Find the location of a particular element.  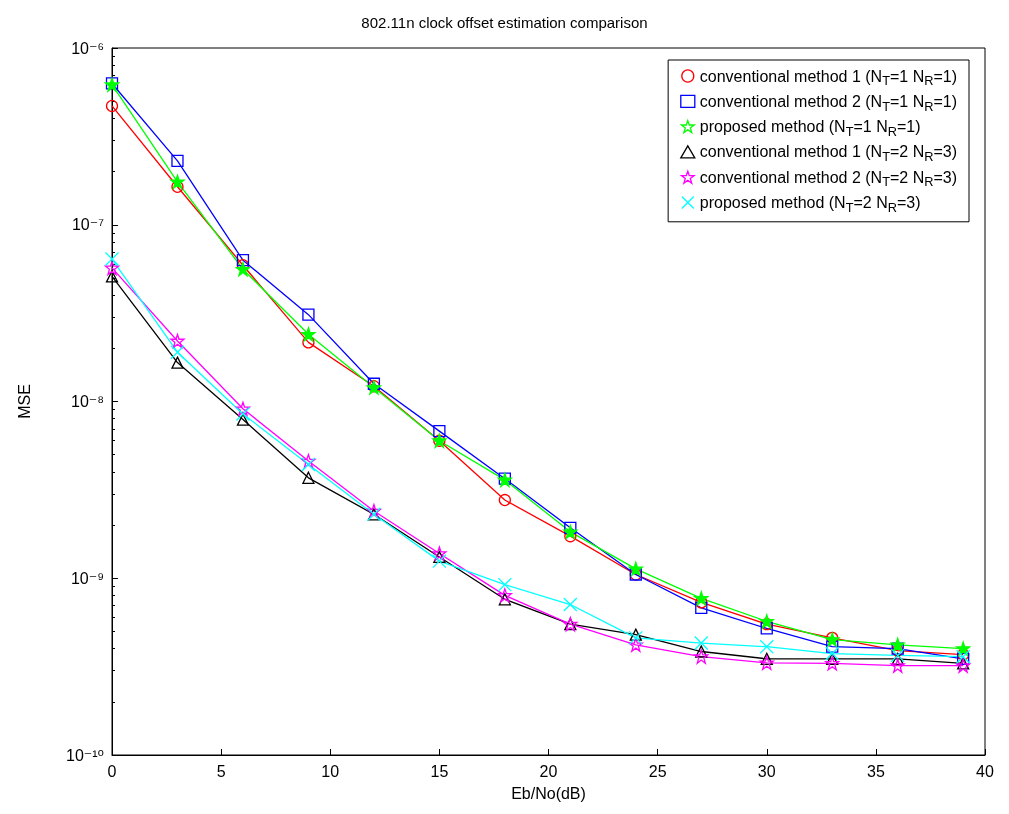

y-tick-label: 10⁻⁸ is located at coordinates (87, 401).